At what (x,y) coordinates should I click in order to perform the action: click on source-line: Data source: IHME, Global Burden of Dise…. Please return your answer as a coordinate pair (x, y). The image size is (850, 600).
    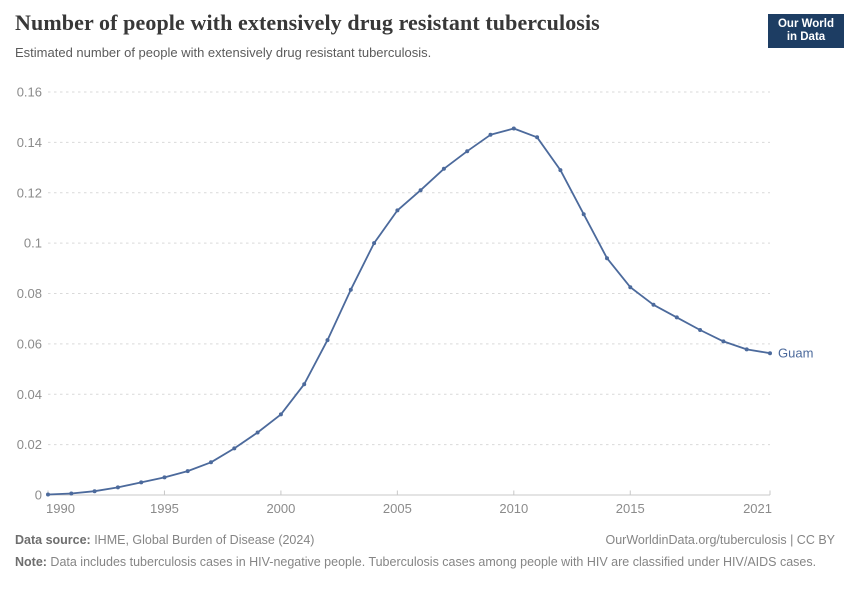
    Looking at the image, I should click on (425, 540).